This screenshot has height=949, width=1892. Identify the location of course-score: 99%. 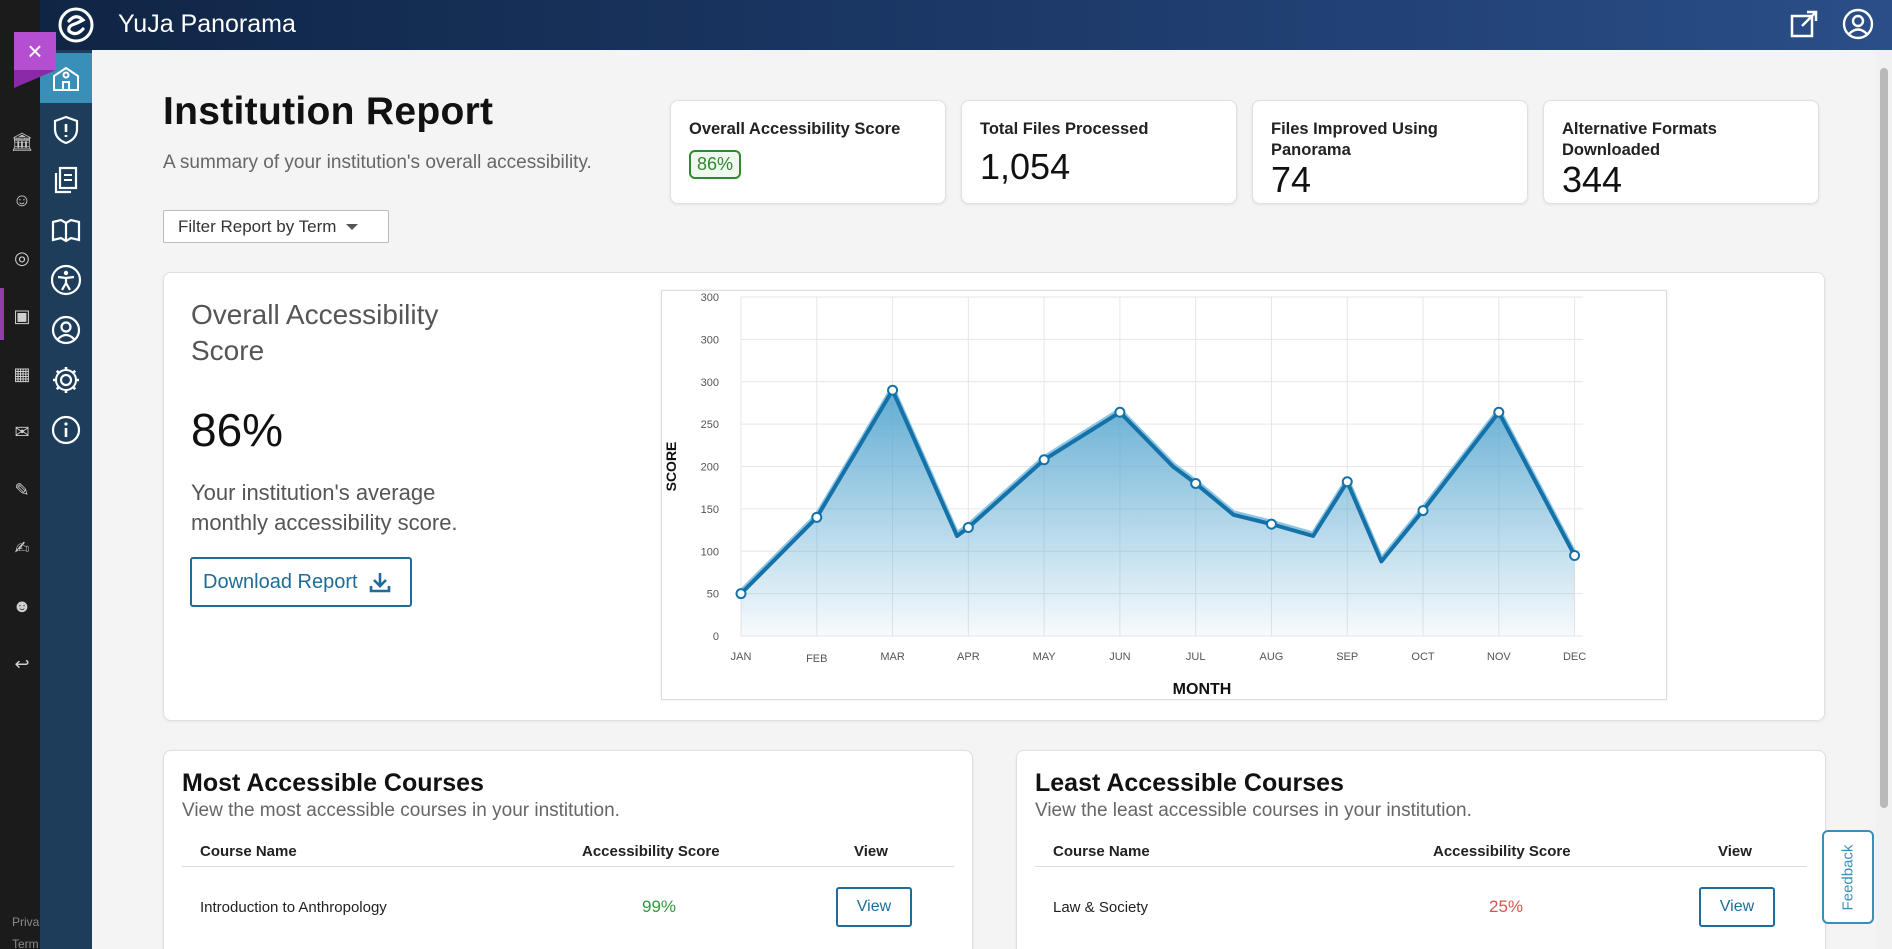
(659, 906).